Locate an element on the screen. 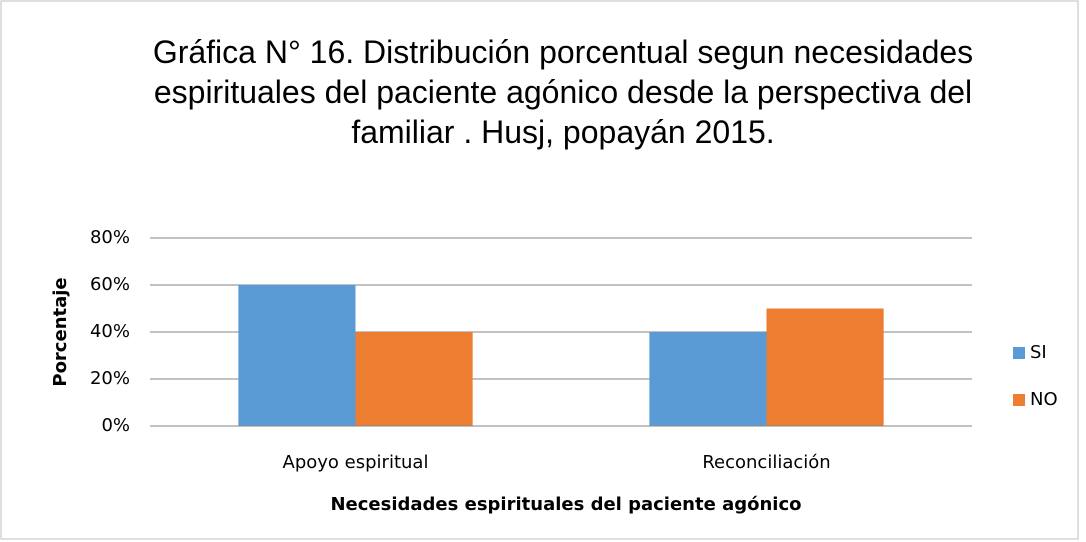 This screenshot has height=542, width=1086. y-tick-label: 60% is located at coordinates (110, 284).